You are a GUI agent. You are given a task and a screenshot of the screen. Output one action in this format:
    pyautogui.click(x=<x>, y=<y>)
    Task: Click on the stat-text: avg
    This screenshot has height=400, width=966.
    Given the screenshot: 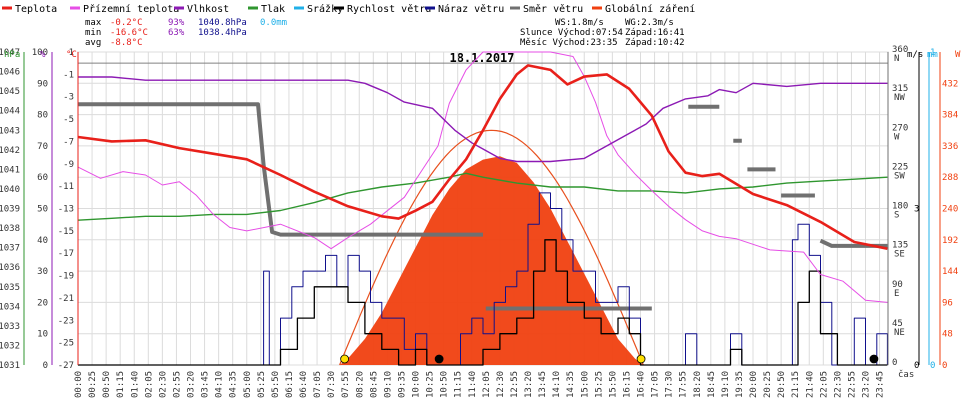 What is the action you would take?
    pyautogui.click(x=93, y=43)
    